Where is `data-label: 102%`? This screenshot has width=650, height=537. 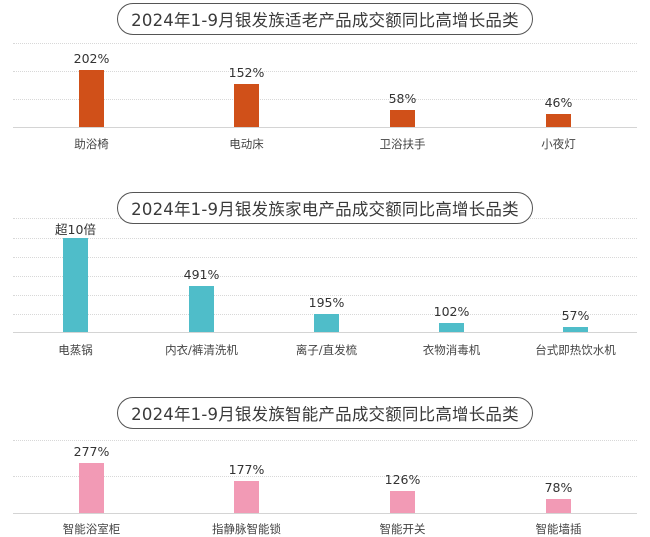 data-label: 102% is located at coordinates (451, 311).